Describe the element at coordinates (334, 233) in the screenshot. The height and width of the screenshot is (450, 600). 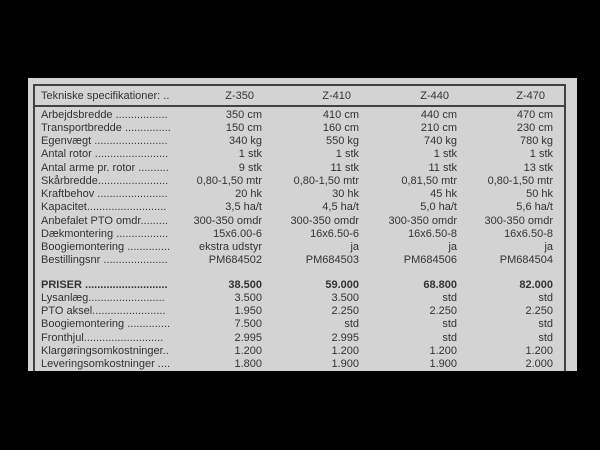
I see `cell-value: 16x6.50-6` at that location.